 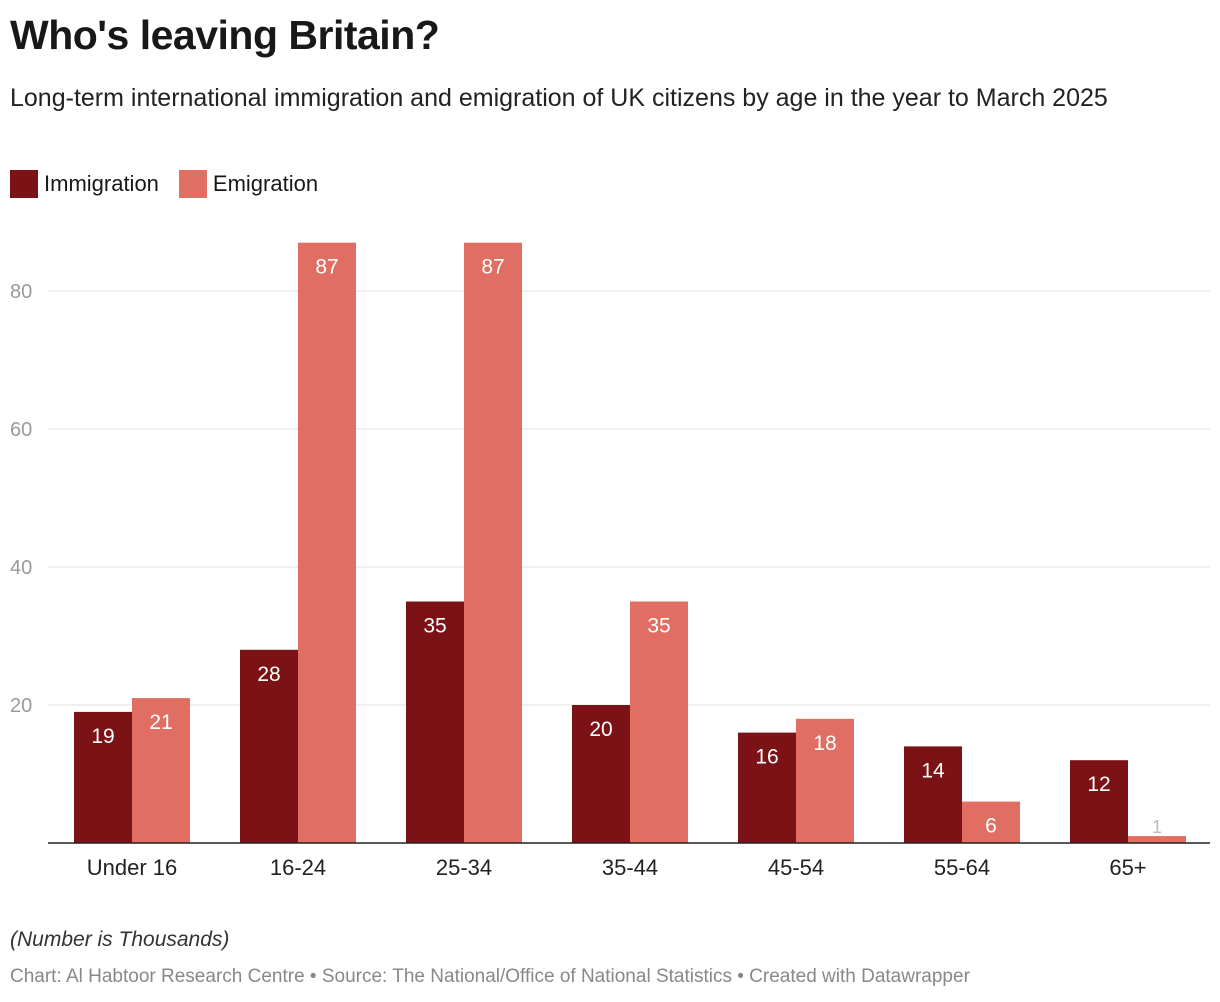 I want to click on value-label: 18, so click(x=824, y=743).